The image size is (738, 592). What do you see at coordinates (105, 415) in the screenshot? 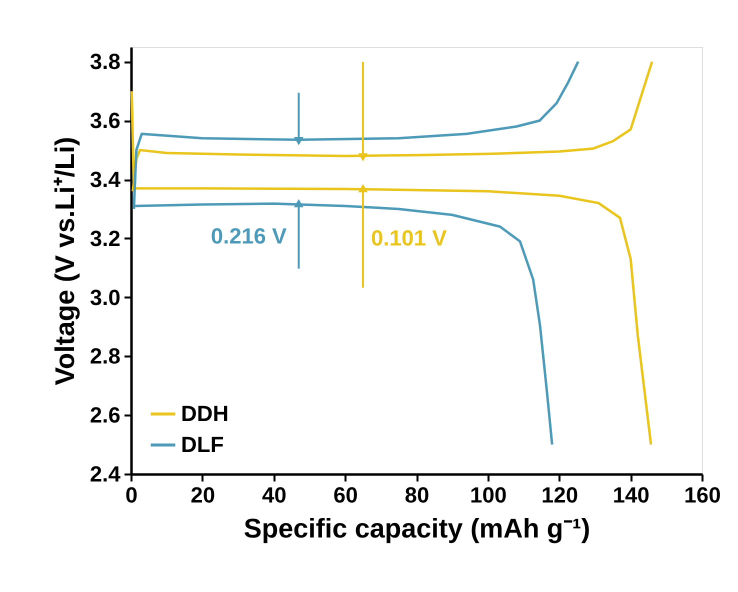
I see `y-tick-label: 2.6` at bounding box center [105, 415].